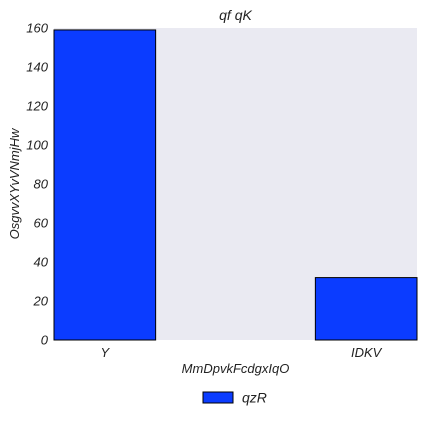 This screenshot has height=427, width=427. Describe the element at coordinates (37, 28) in the screenshot. I see `y-tick-label: 160` at that location.